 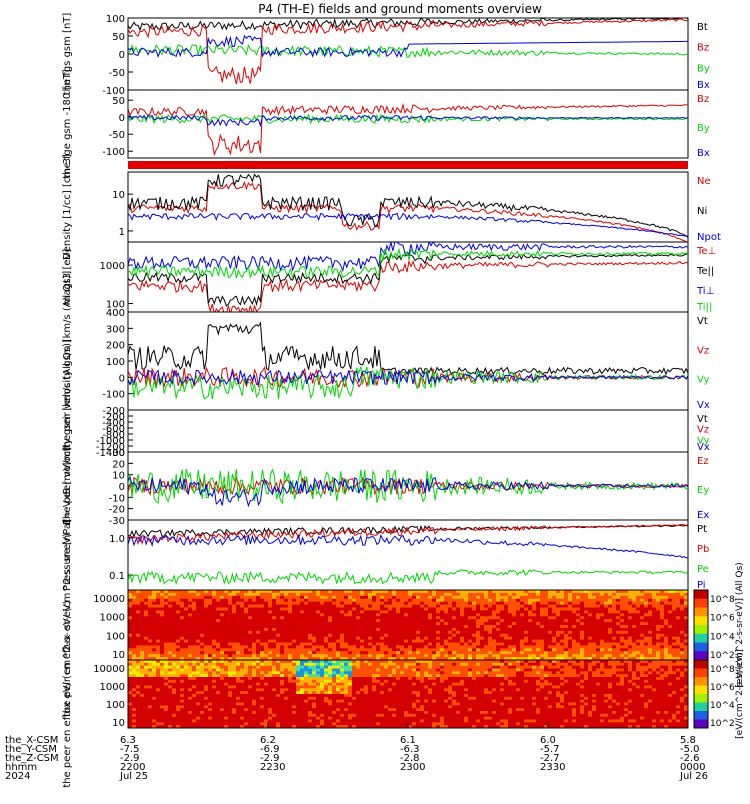 I want to click on legend-label-fge: Bz, so click(x=703, y=99).